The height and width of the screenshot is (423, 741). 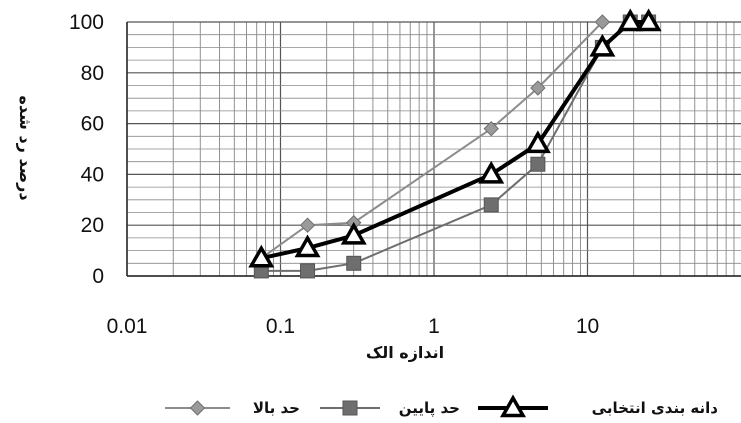 What do you see at coordinates (232, 408) in the screenshot?
I see `legend-item: حد بالا` at bounding box center [232, 408].